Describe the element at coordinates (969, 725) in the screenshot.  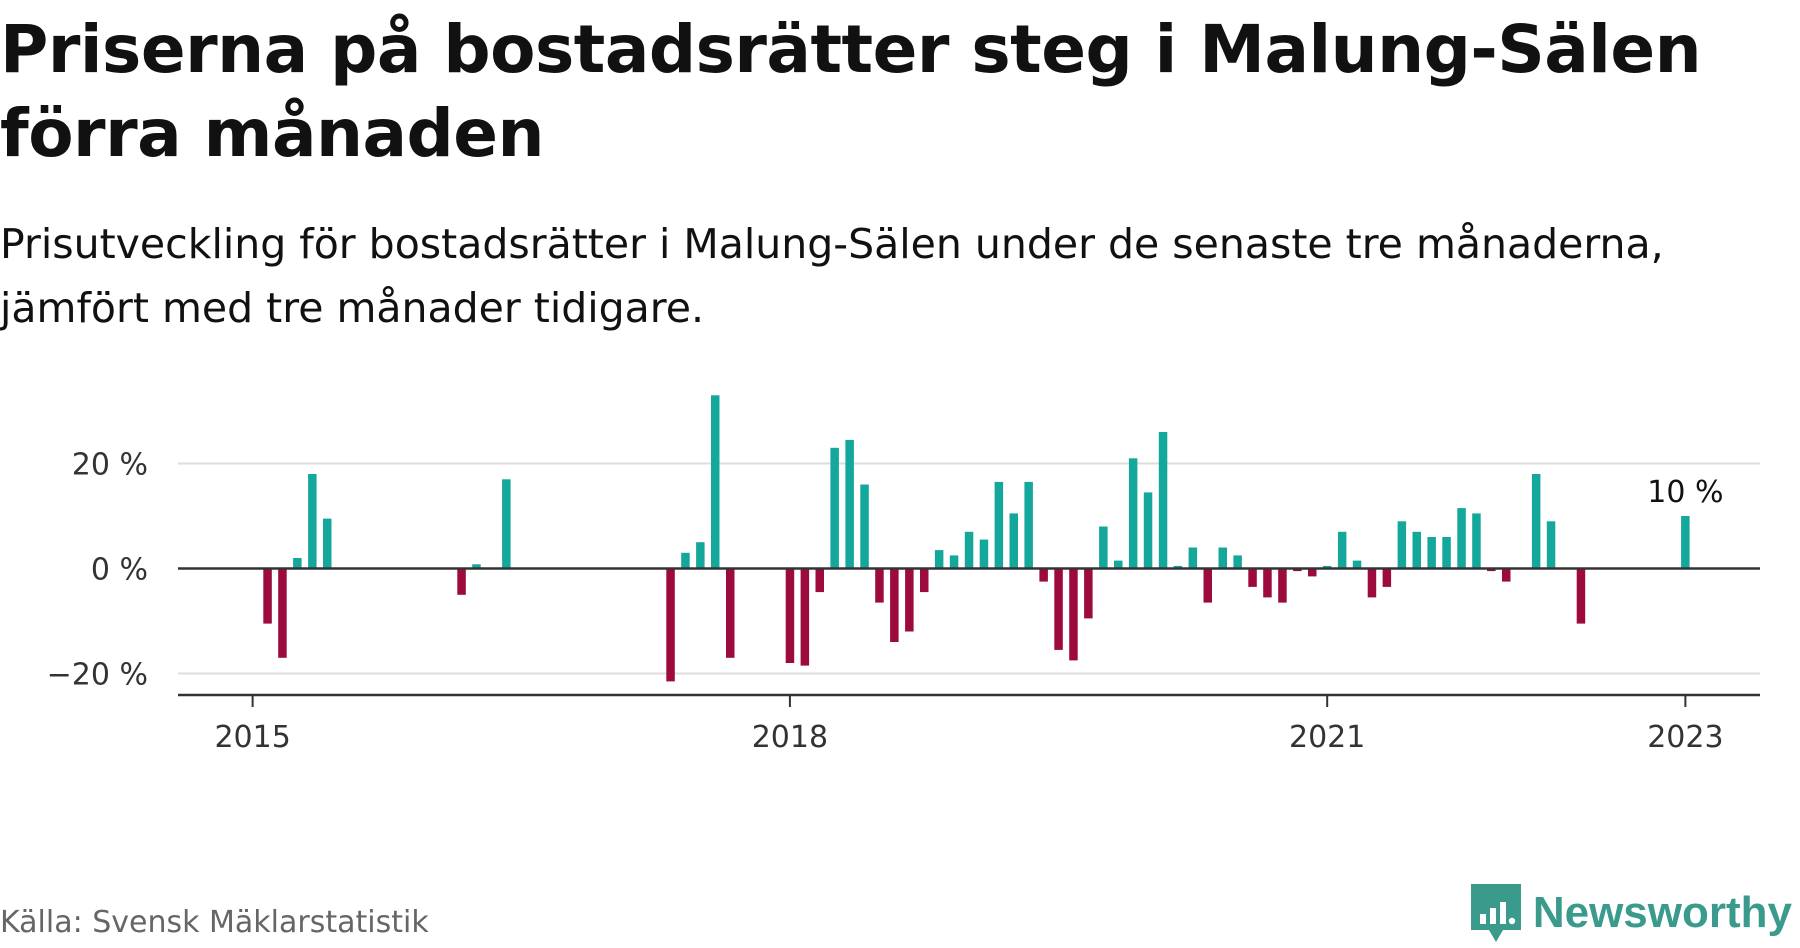
I see `x-axis-ticks: 2015 2018 2021 2023` at that location.